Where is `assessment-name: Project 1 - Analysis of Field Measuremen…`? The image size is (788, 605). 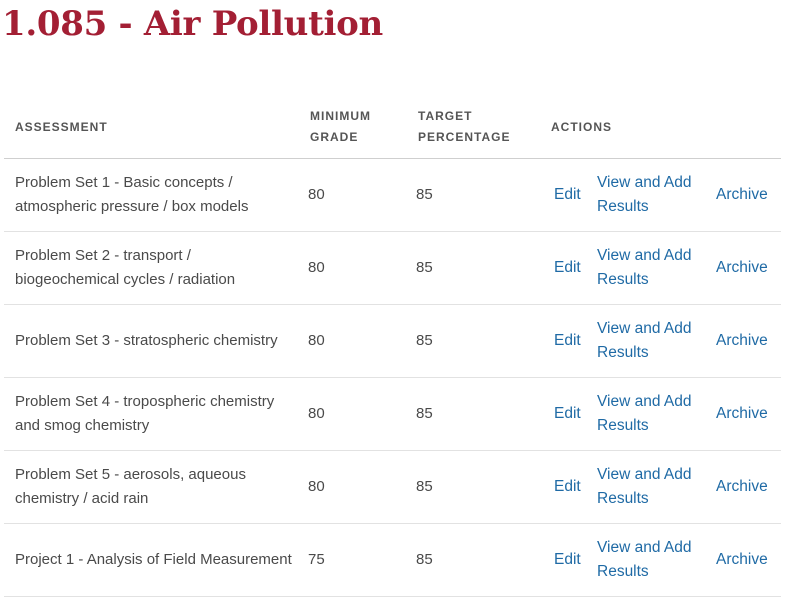
assessment-name: Project 1 - Analysis of Field Measuremen… is located at coordinates (151, 560).